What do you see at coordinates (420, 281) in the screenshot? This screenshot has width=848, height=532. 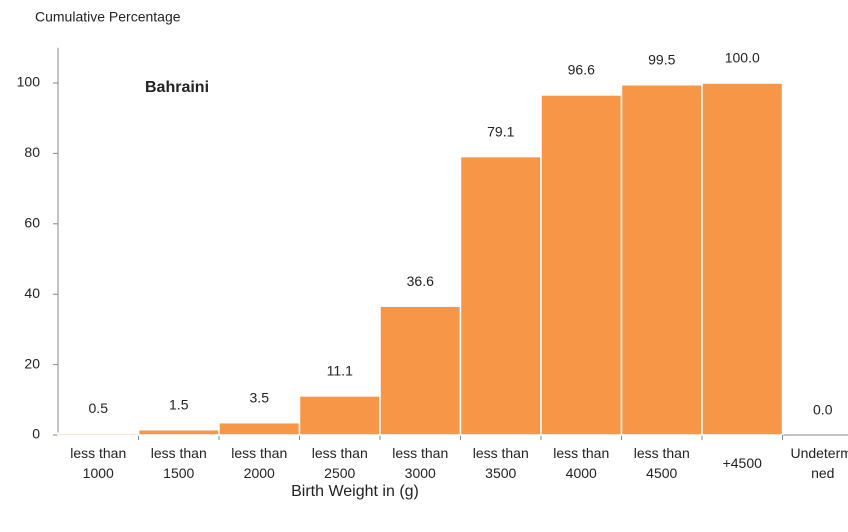 I see `value-label: 36.6` at bounding box center [420, 281].